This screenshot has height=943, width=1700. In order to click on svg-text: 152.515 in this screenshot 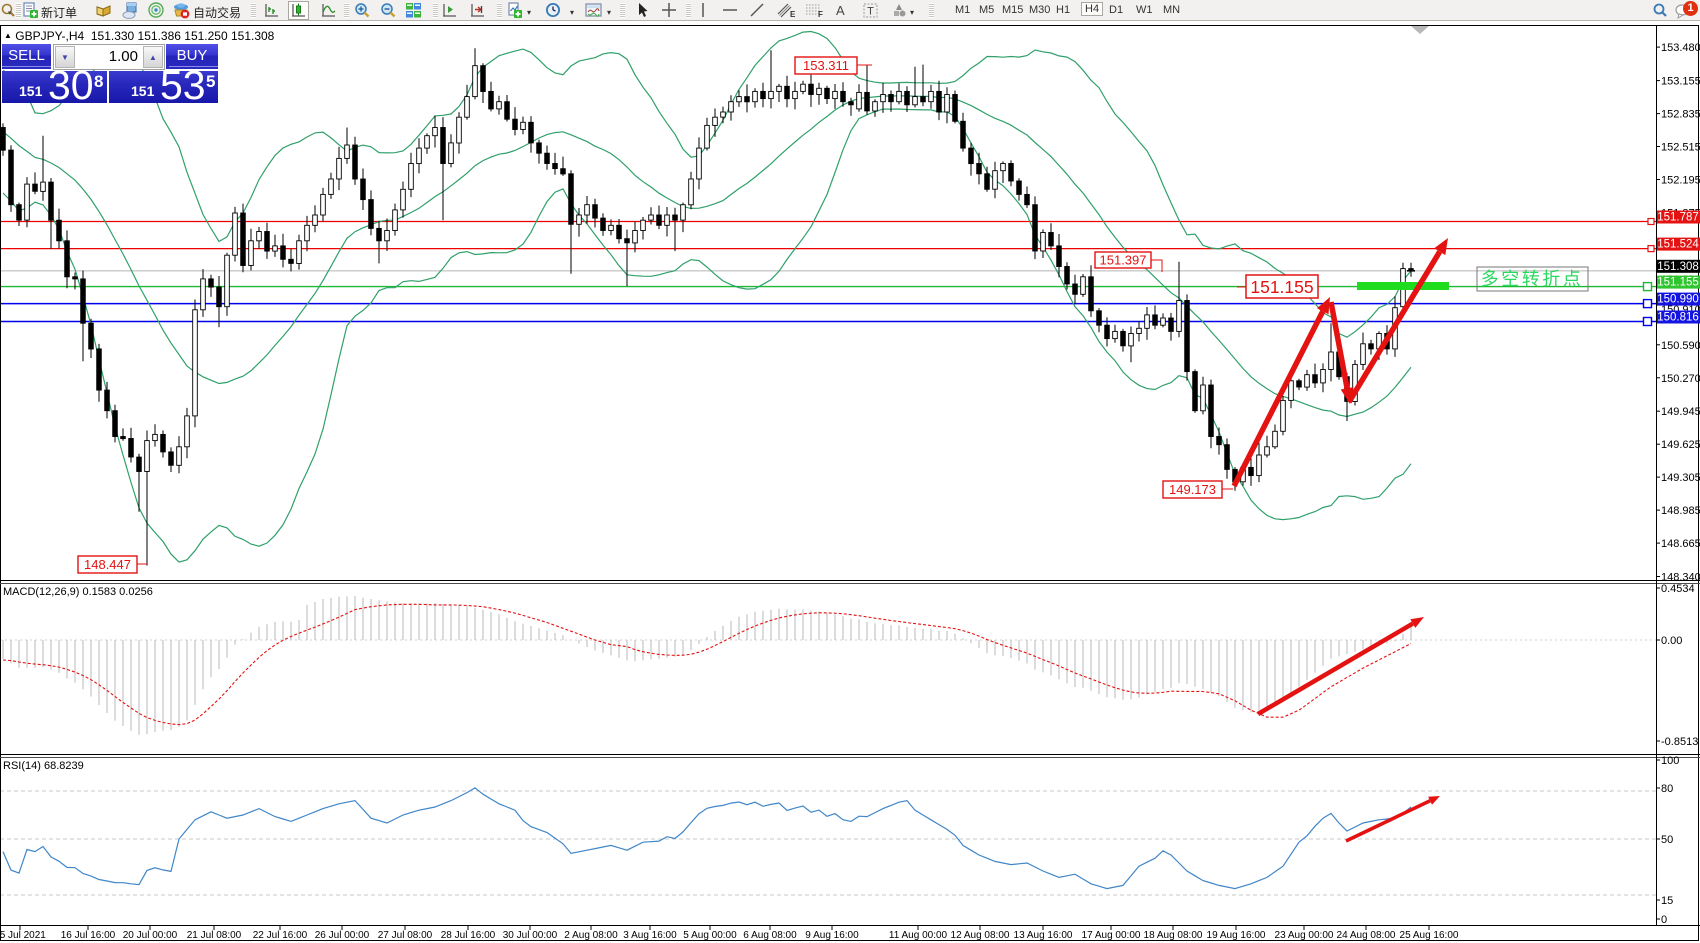, I will do `click(1680, 148)`.